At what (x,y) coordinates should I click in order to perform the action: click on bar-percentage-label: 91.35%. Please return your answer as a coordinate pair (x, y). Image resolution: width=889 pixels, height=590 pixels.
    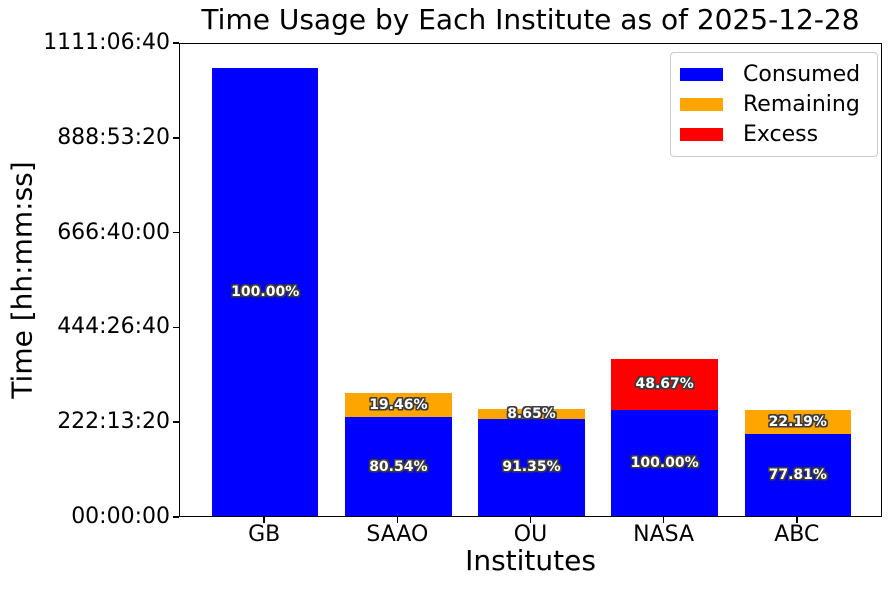
    Looking at the image, I should click on (531, 467).